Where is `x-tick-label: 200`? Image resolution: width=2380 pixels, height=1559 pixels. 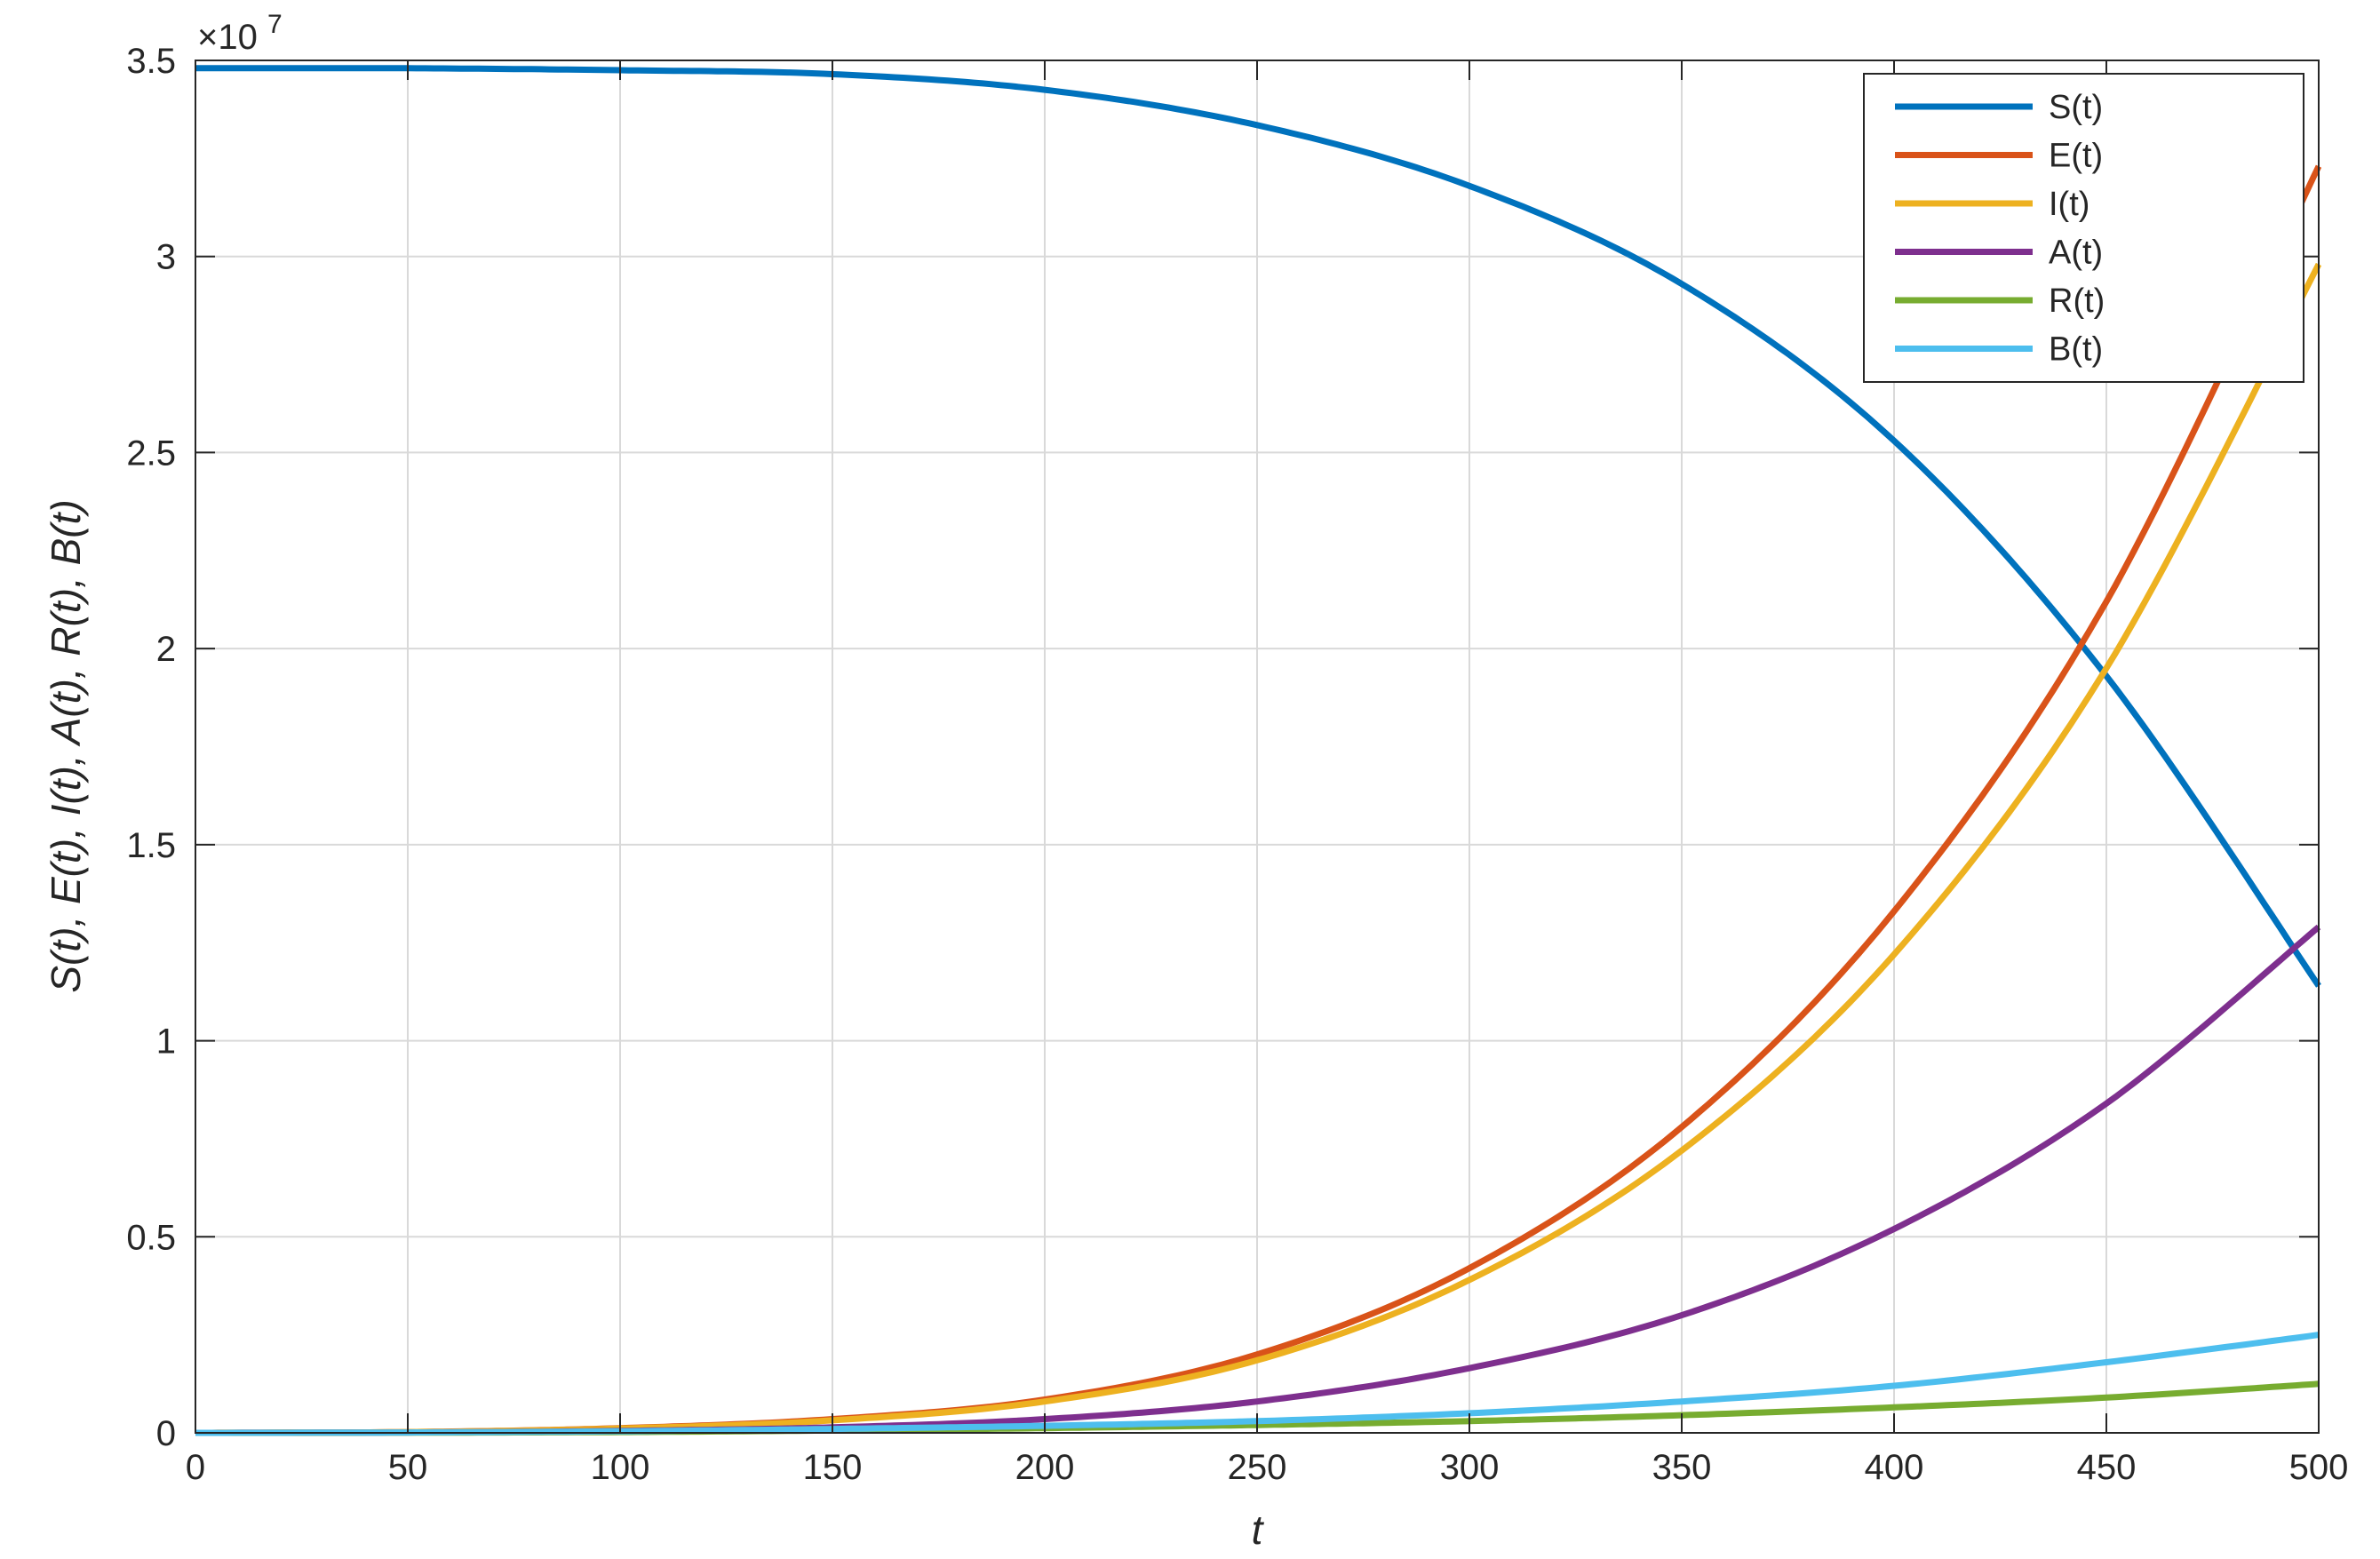
x-tick-label: 200 is located at coordinates (1045, 1468).